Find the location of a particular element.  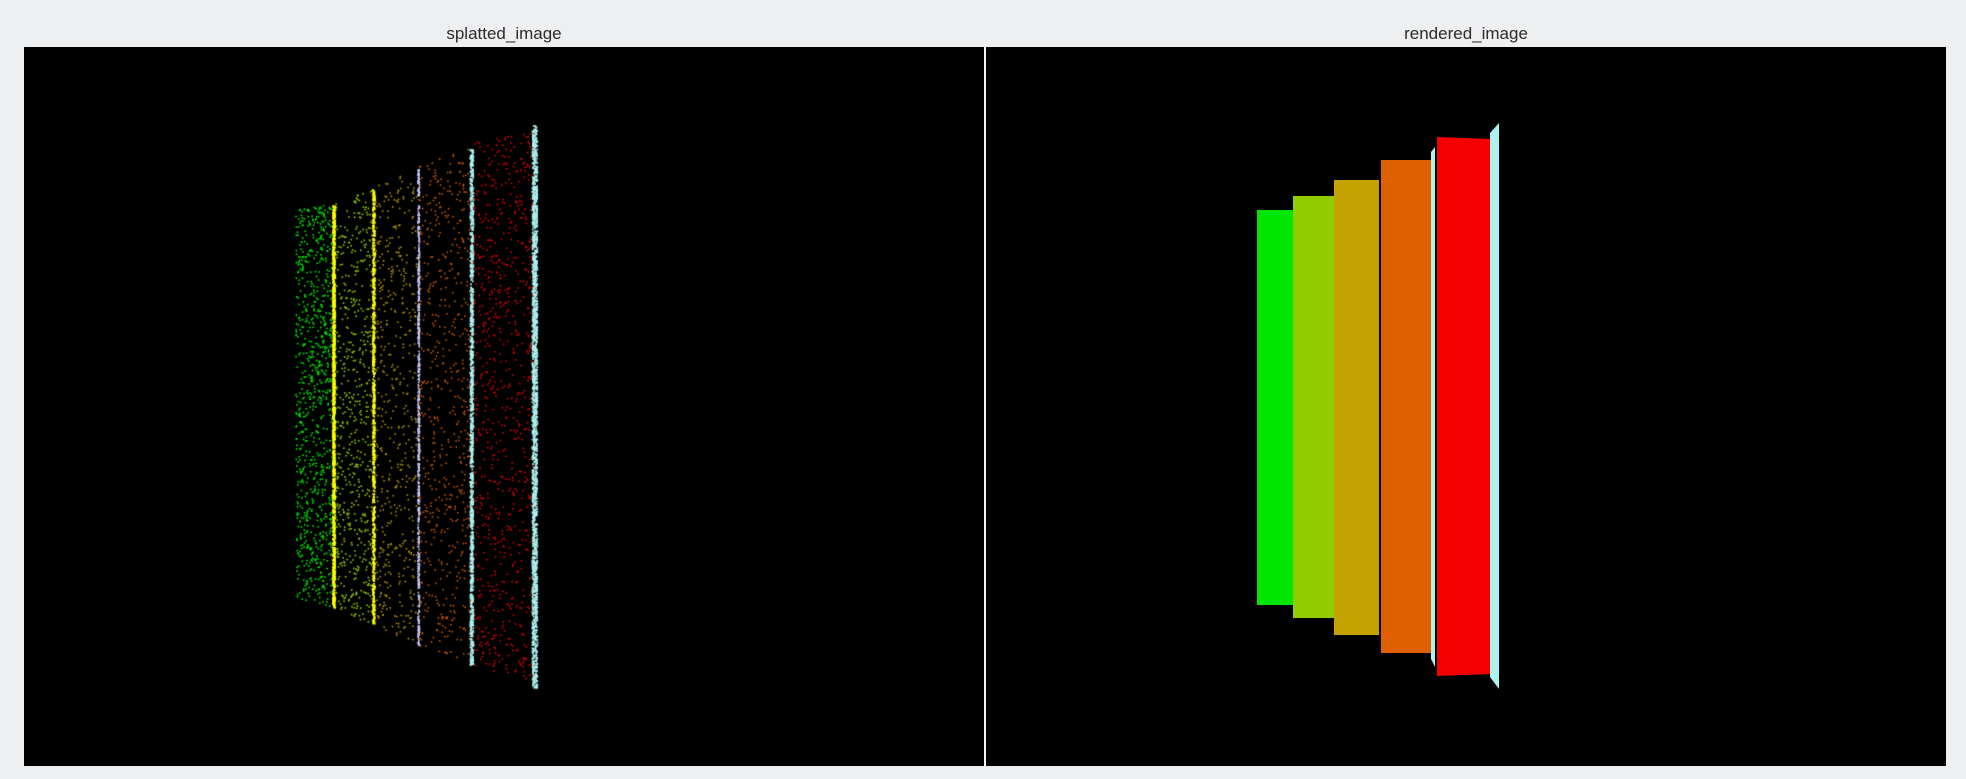

splatted-image-title: splatted_image is located at coordinates (504, 33).